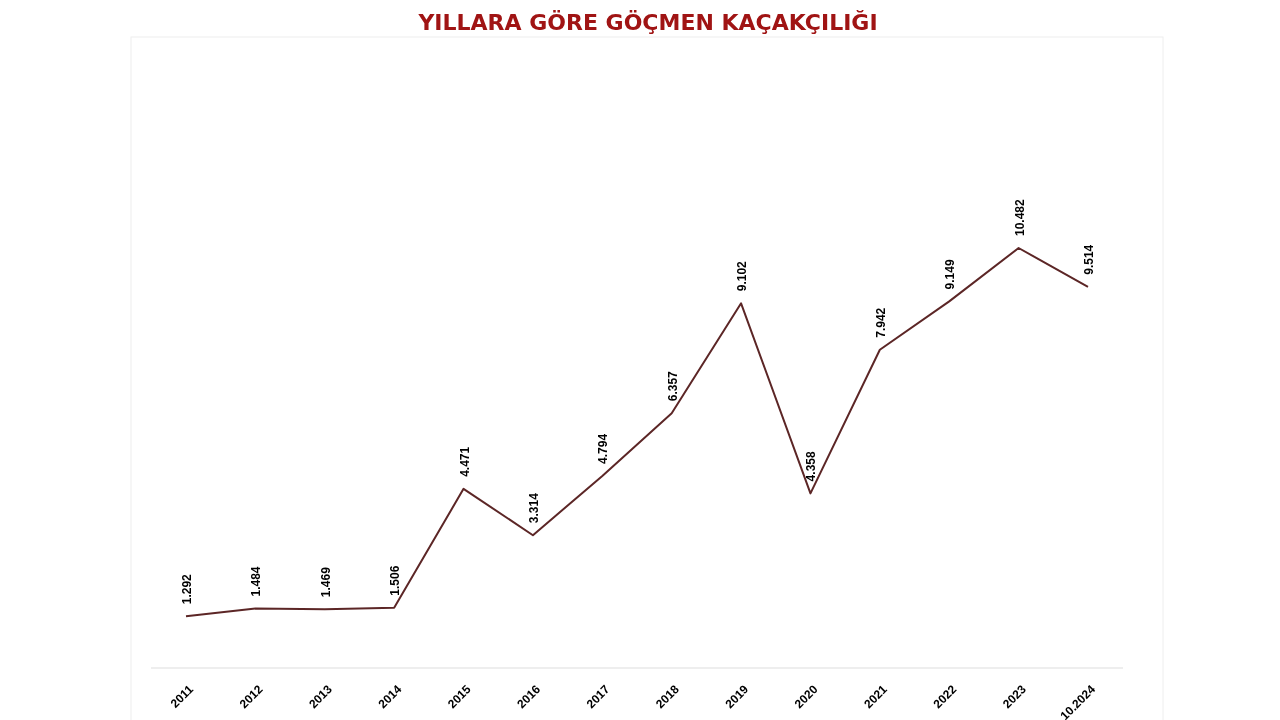 Image resolution: width=1280 pixels, height=720 pixels. I want to click on data-label: 1.506, so click(395, 580).